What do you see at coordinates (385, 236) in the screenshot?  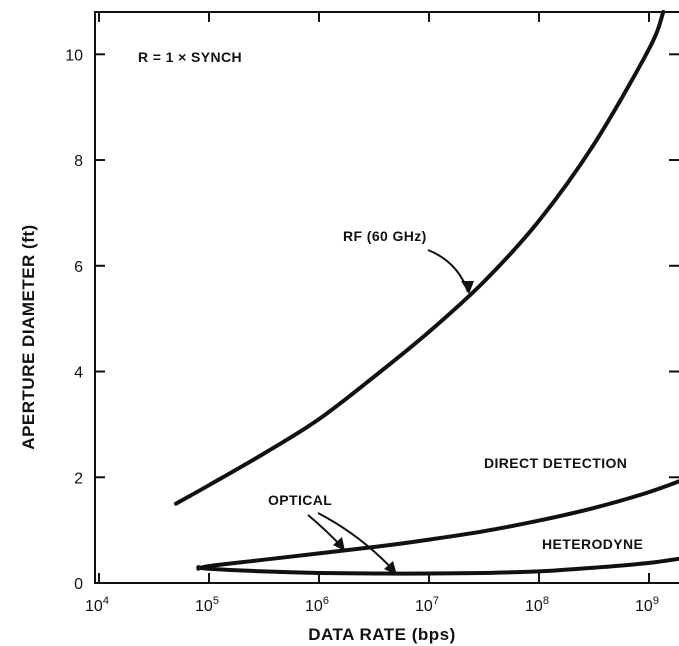 I see `rf-label: RF (60 GHz)` at bounding box center [385, 236].